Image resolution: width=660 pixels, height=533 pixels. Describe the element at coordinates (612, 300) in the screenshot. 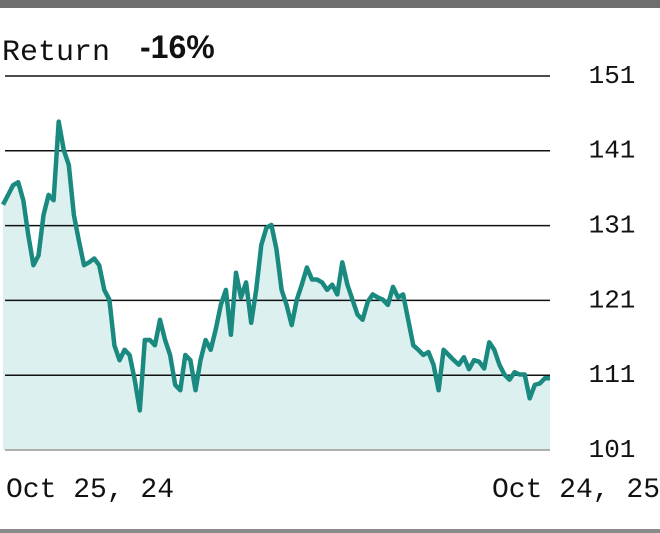

I see `y-tick-label: 121` at that location.